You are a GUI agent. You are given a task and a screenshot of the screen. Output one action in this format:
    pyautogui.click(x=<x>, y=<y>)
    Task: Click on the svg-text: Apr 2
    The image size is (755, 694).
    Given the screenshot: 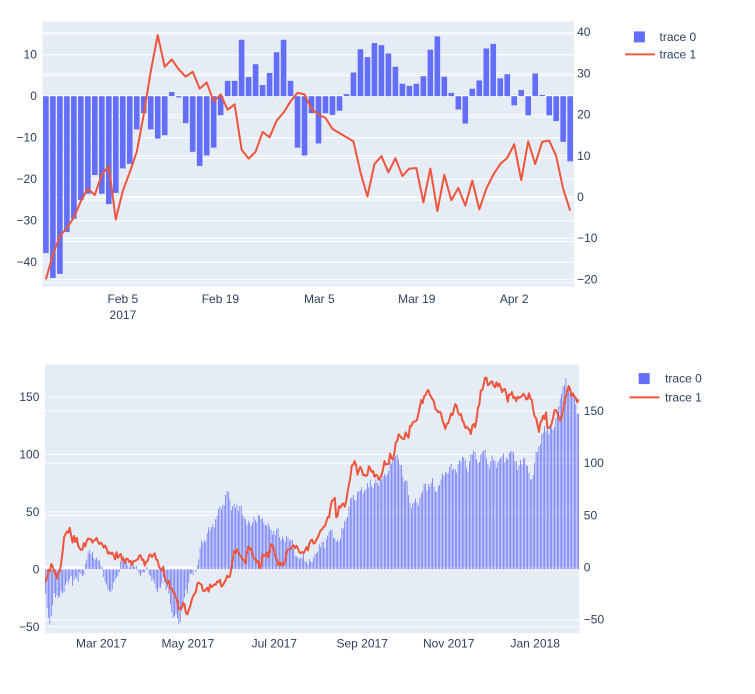 What is the action you would take?
    pyautogui.click(x=514, y=299)
    